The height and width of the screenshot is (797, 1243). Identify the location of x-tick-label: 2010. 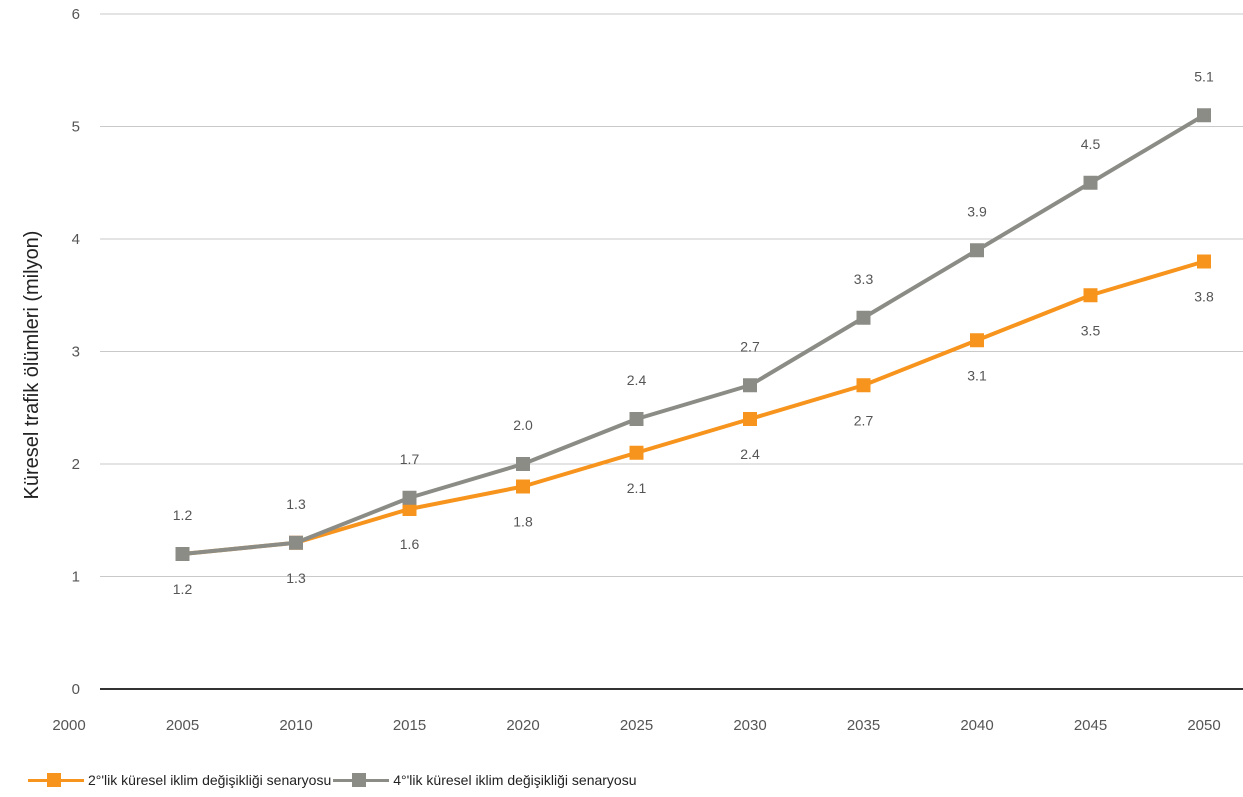
(295, 725).